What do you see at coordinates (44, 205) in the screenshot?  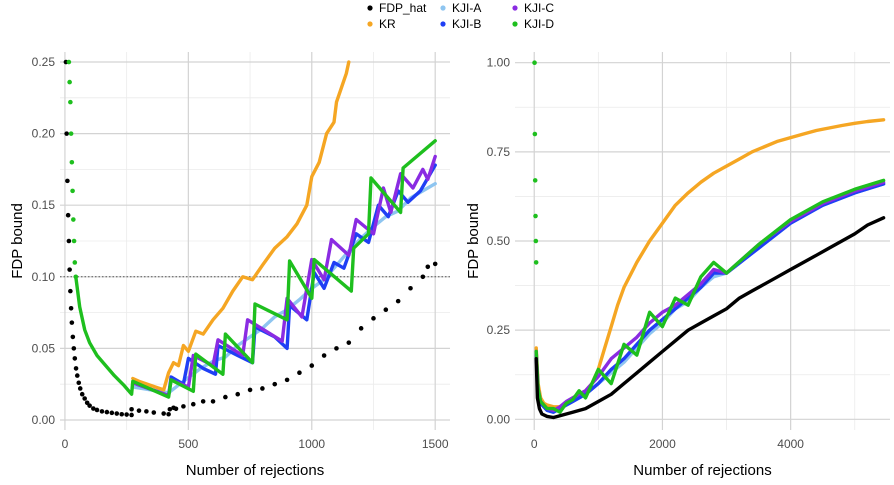 I see `y-tick-label: 0.15` at bounding box center [44, 205].